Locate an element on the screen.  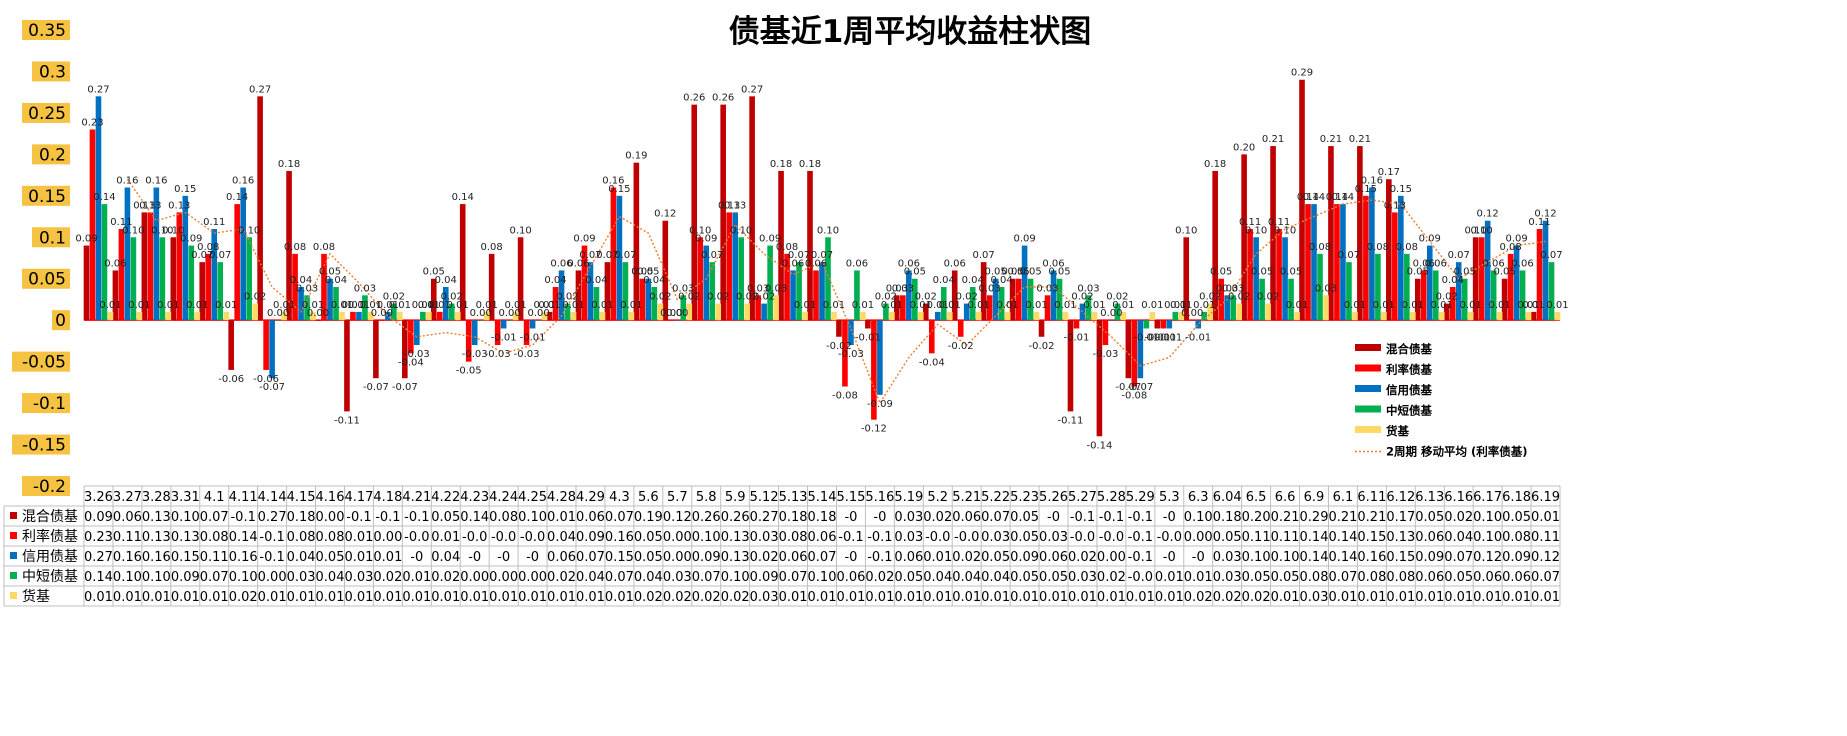
legend-swatch is located at coordinates (1368, 368).